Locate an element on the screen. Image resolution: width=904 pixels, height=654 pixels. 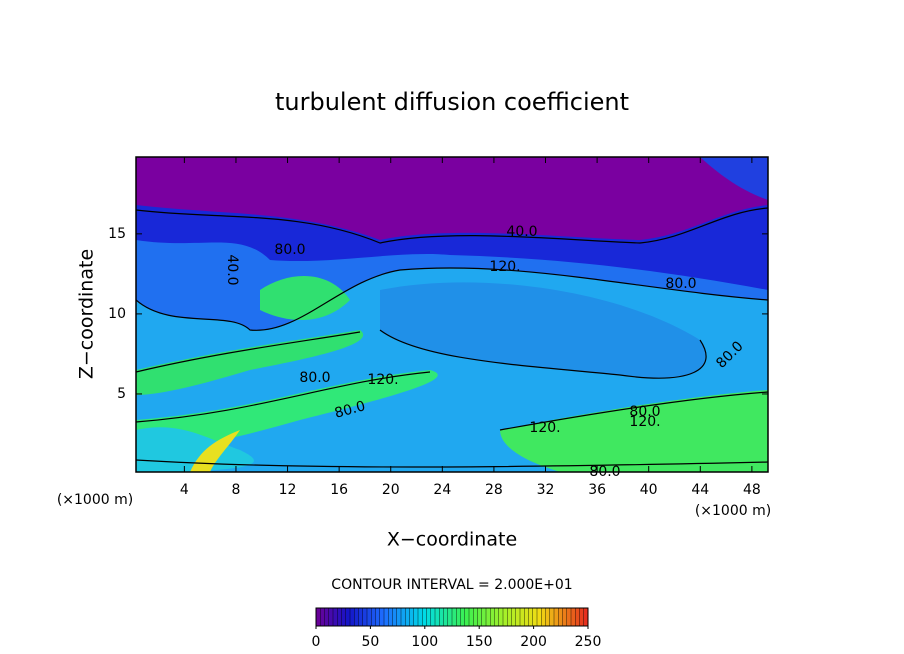
colorbar-tick-label: 250 is located at coordinates (588, 642).